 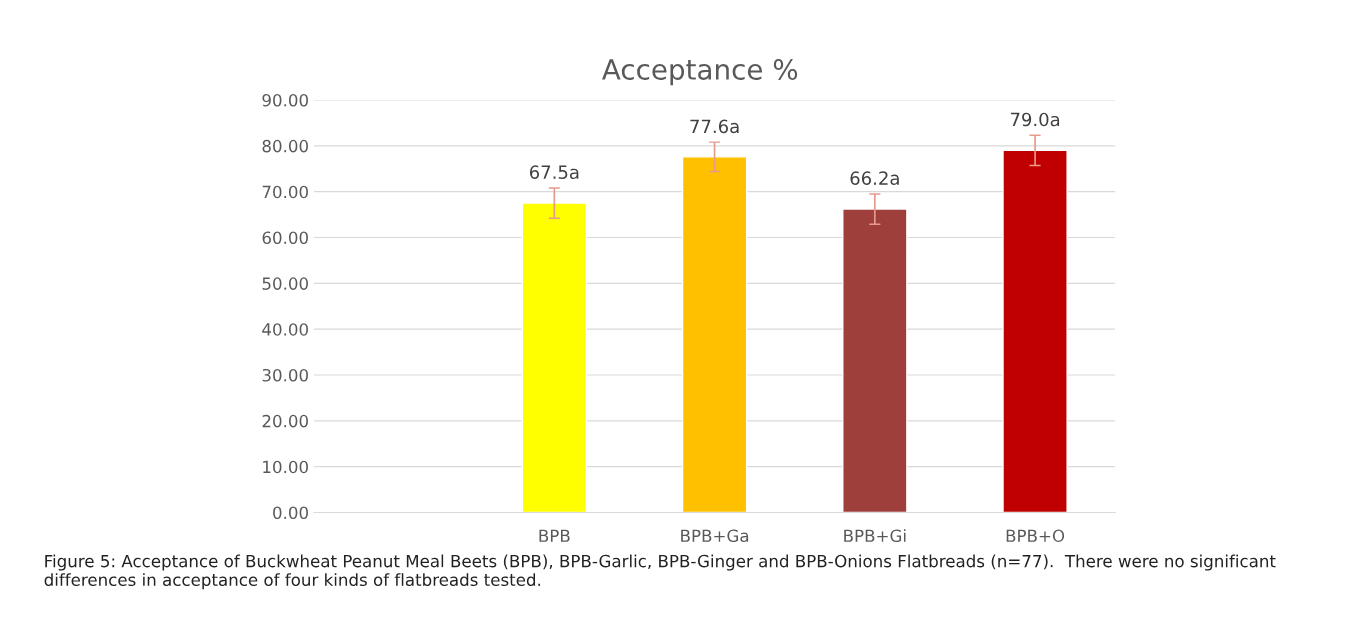 What do you see at coordinates (554, 172) in the screenshot?
I see `data-label: 67.5a` at bounding box center [554, 172].